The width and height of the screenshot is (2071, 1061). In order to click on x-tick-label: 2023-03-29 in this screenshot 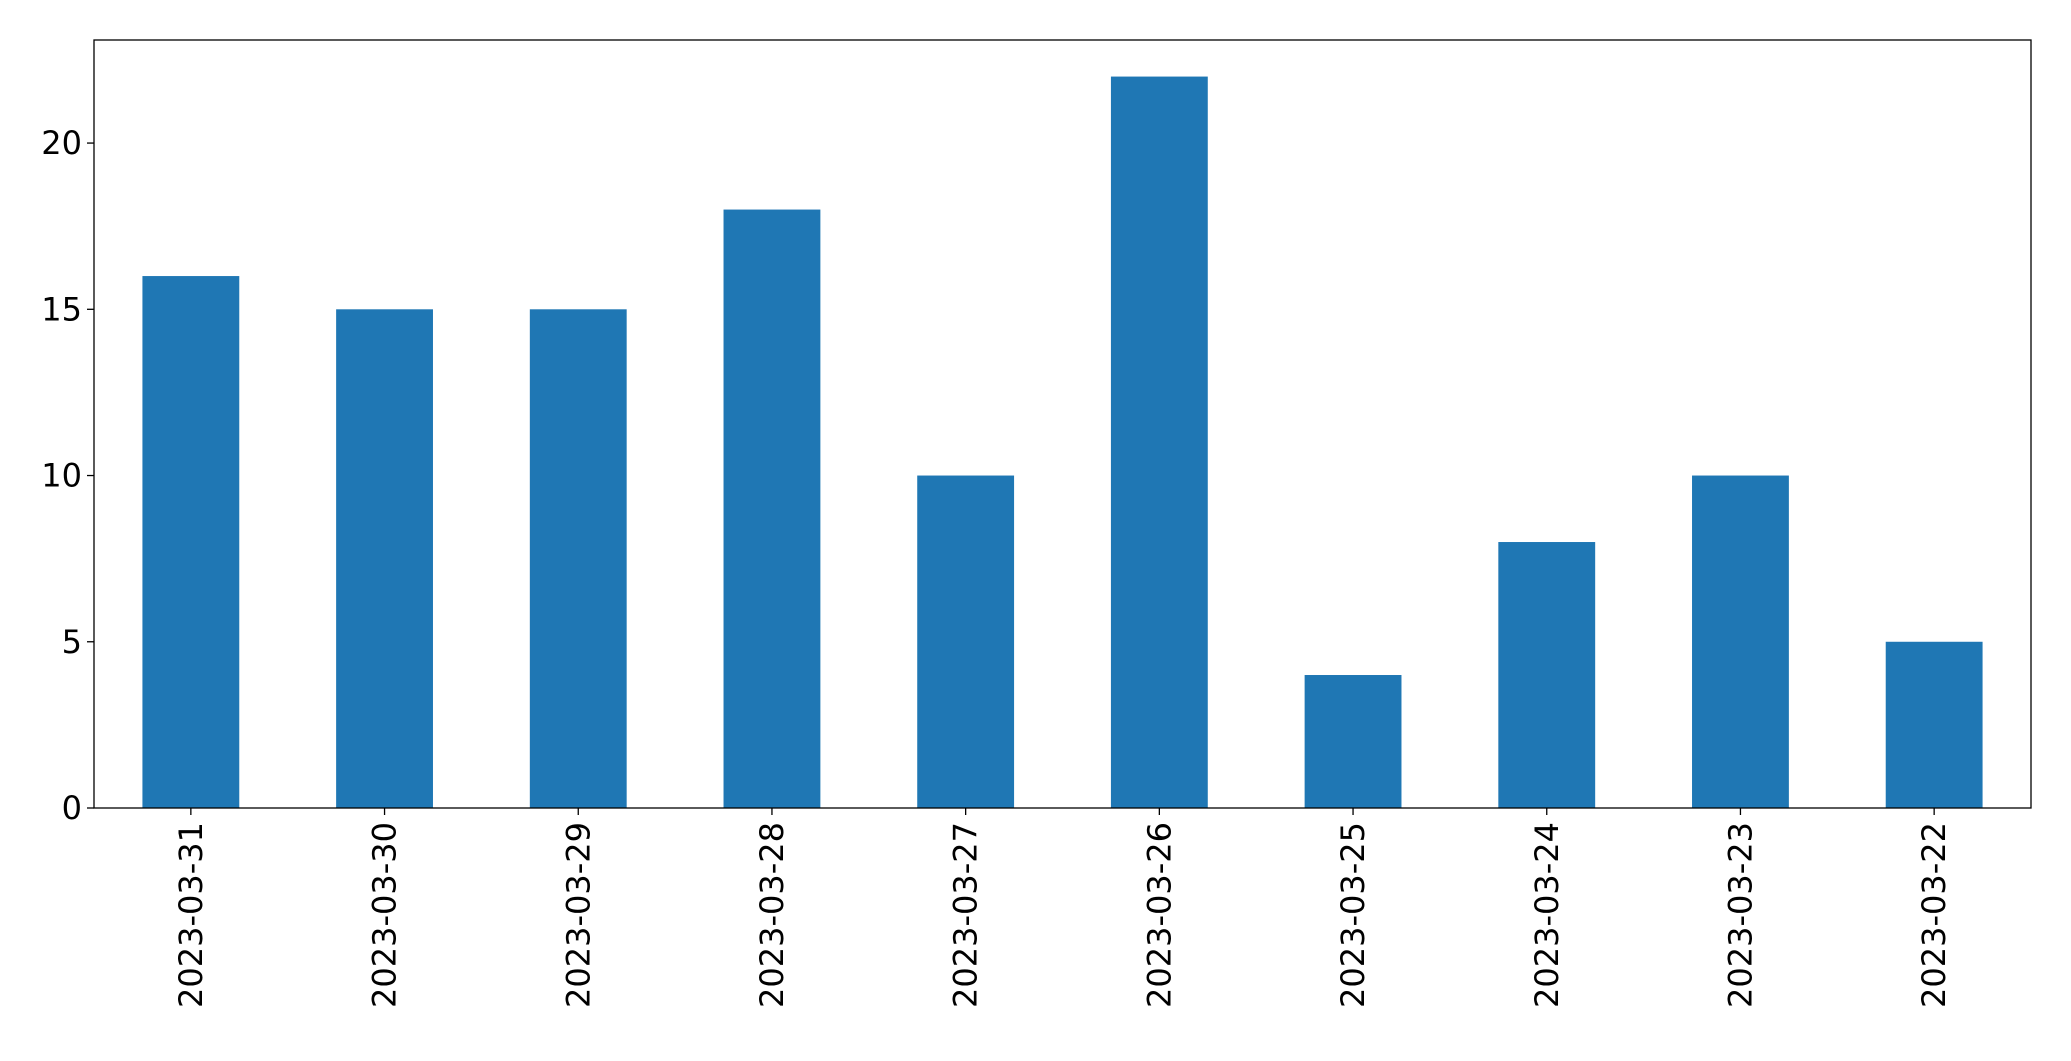, I will do `click(578, 915)`.